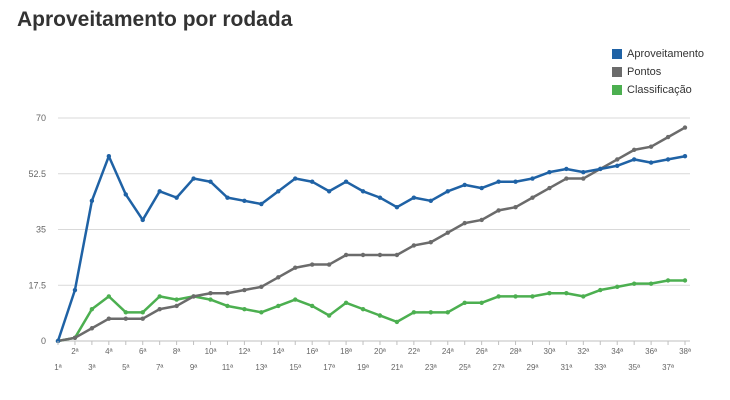  Describe the element at coordinates (91, 367) in the screenshot. I see `x-tick-label: 3ª` at that location.